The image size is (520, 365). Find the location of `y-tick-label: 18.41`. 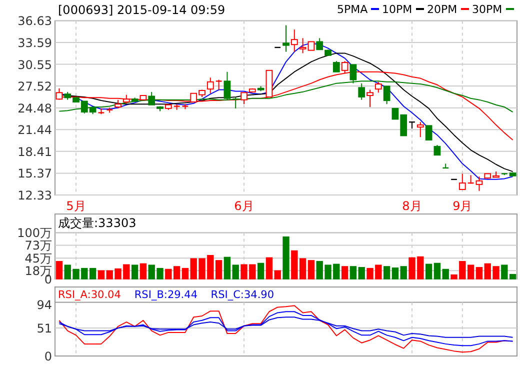

y-tick-label: 18.41 is located at coordinates (35, 151).